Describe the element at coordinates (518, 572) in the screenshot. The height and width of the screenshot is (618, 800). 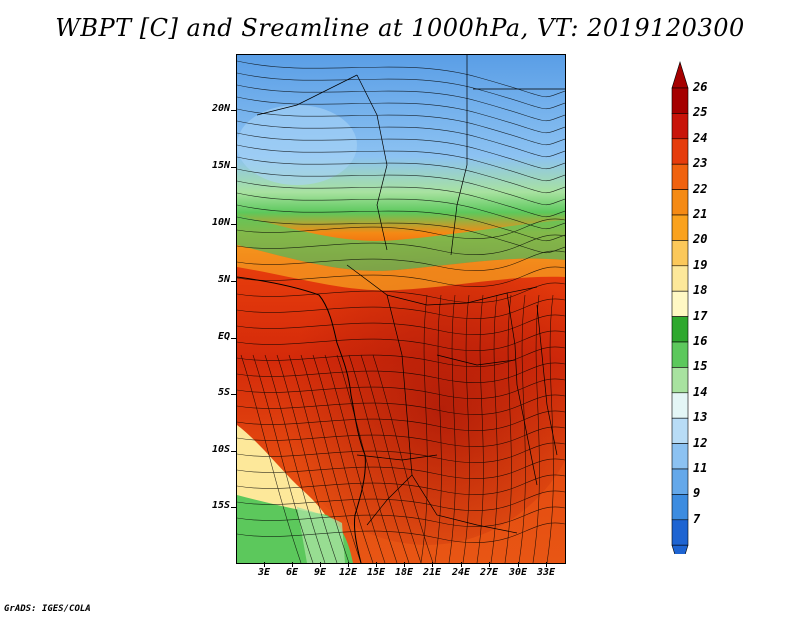
I see `lon-tick-label: 30E` at that location.